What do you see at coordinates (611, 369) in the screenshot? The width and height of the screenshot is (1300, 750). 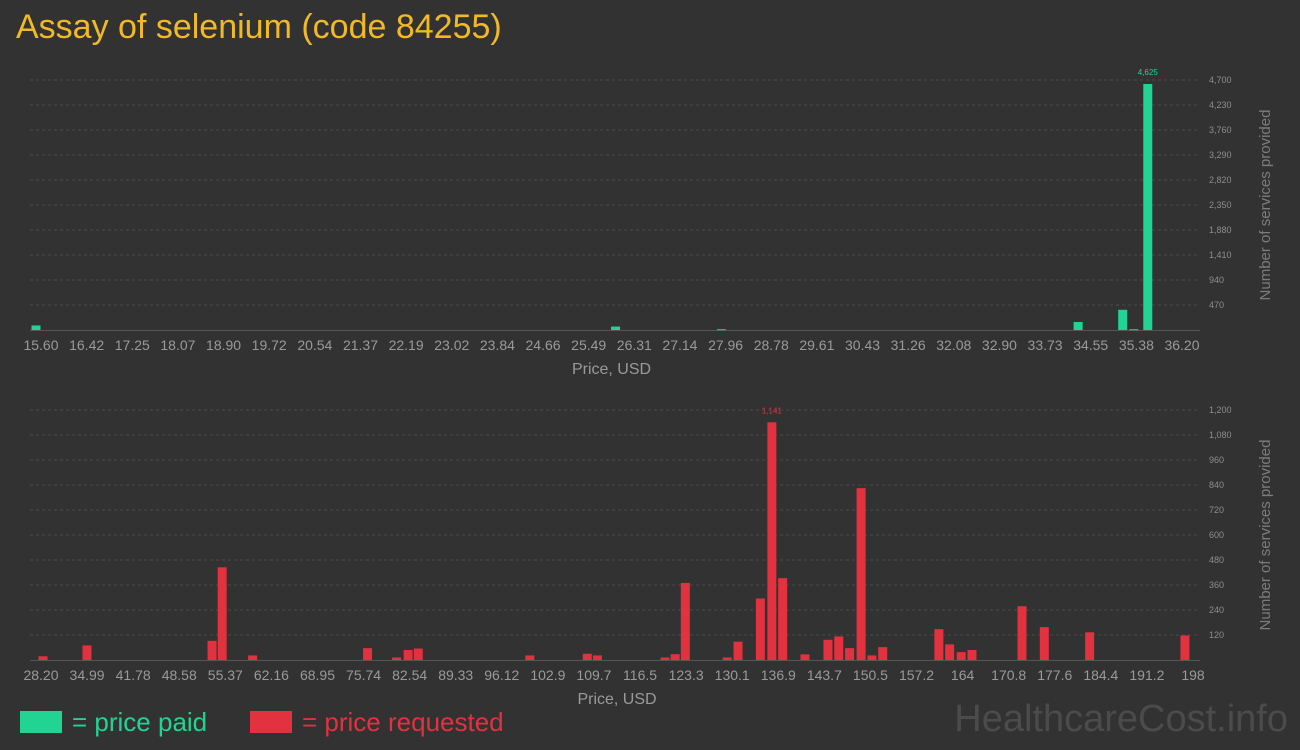 I see `chart1-x-axis-label: Price, USD` at bounding box center [611, 369].